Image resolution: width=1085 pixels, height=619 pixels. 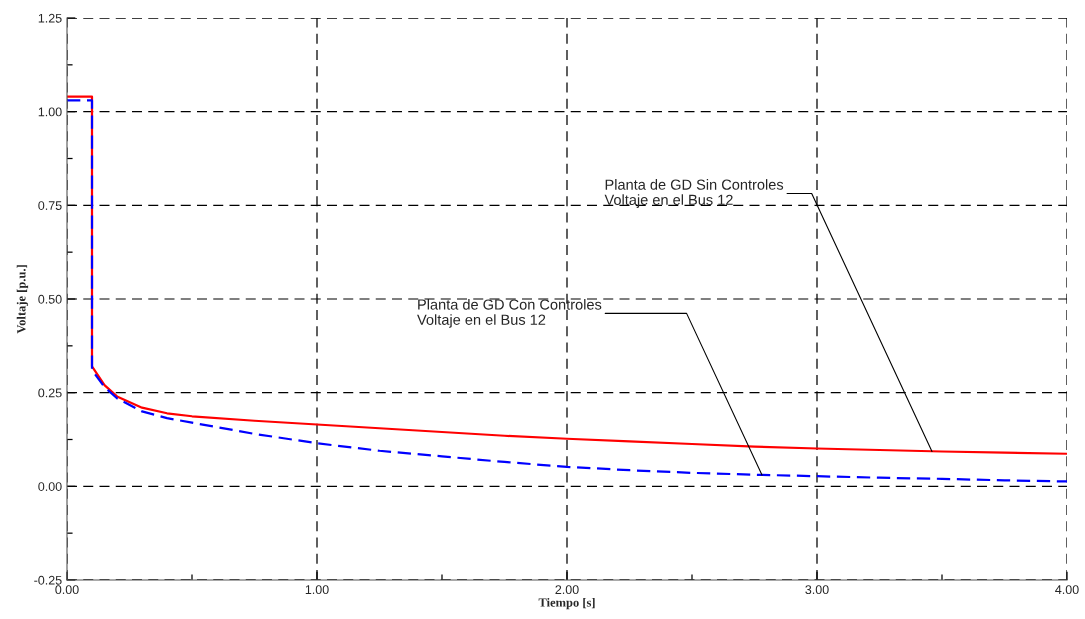 What do you see at coordinates (50, 299) in the screenshot?
I see `y-tick-label: 0.50` at bounding box center [50, 299].